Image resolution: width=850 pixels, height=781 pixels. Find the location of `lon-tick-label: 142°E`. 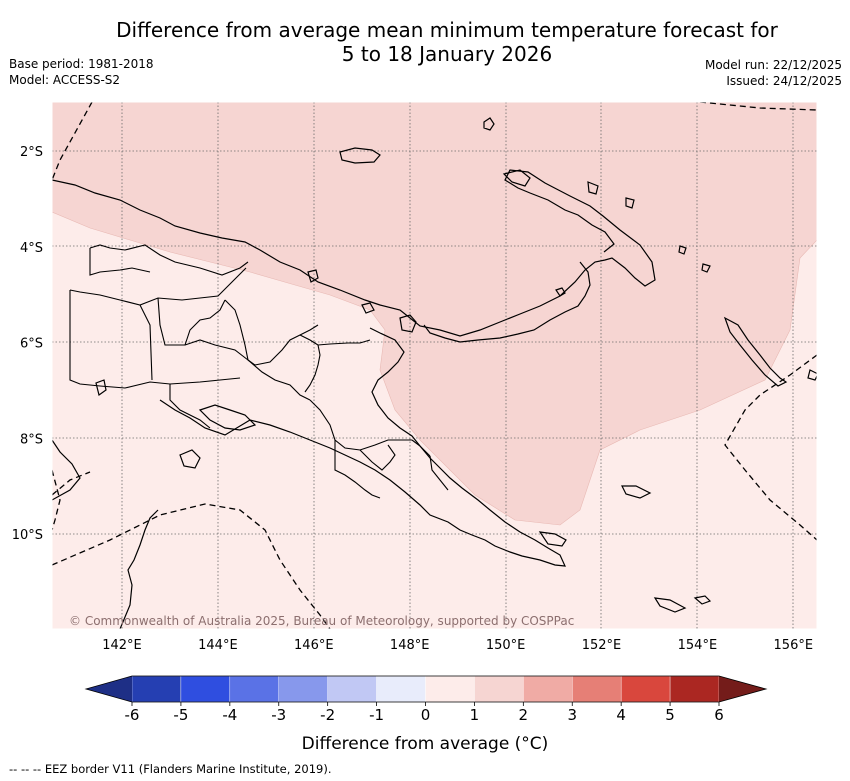

lon-tick-label: 142°E is located at coordinates (122, 645).